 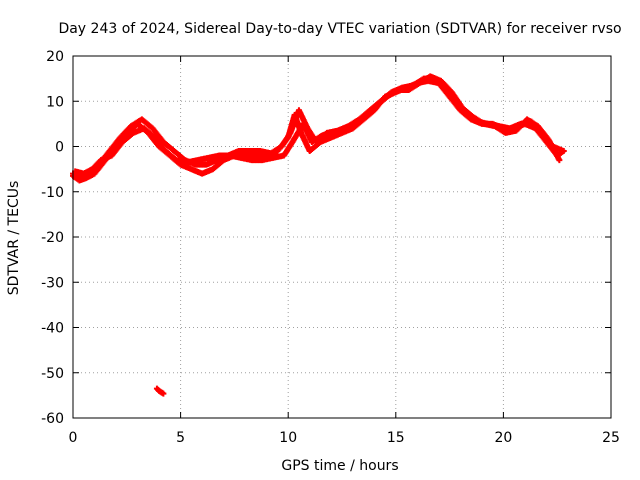 I want to click on x-tick-label: 0, so click(x=73, y=438).